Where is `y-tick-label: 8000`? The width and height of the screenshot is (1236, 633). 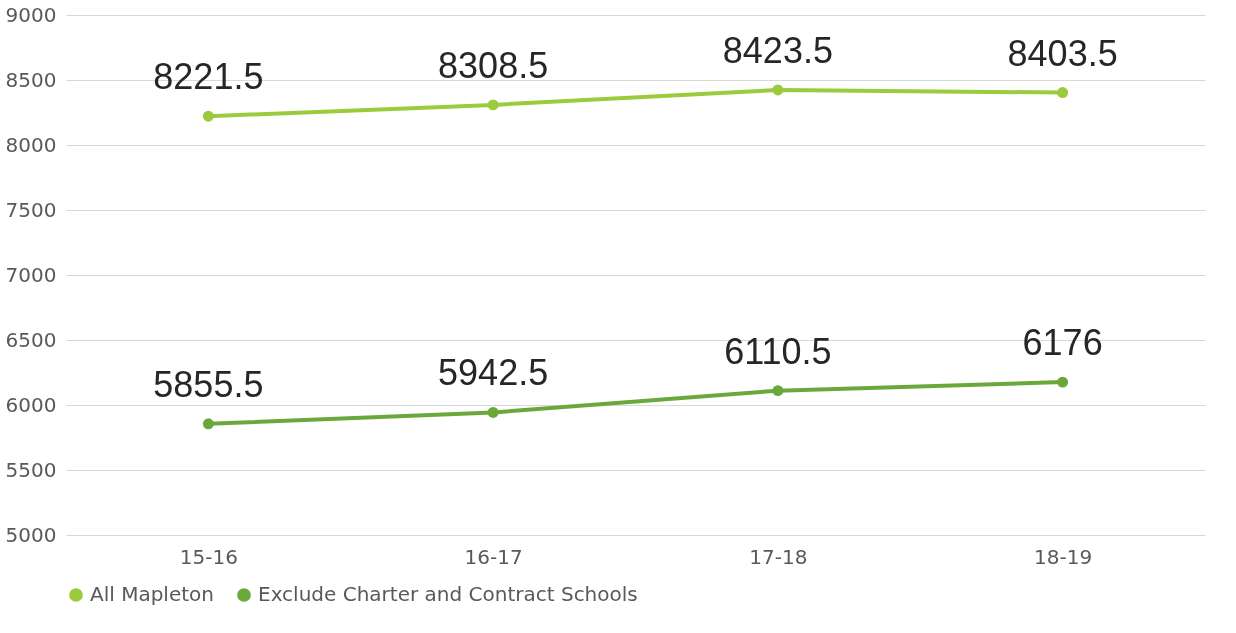
y-tick-label: 8000 is located at coordinates (31, 144).